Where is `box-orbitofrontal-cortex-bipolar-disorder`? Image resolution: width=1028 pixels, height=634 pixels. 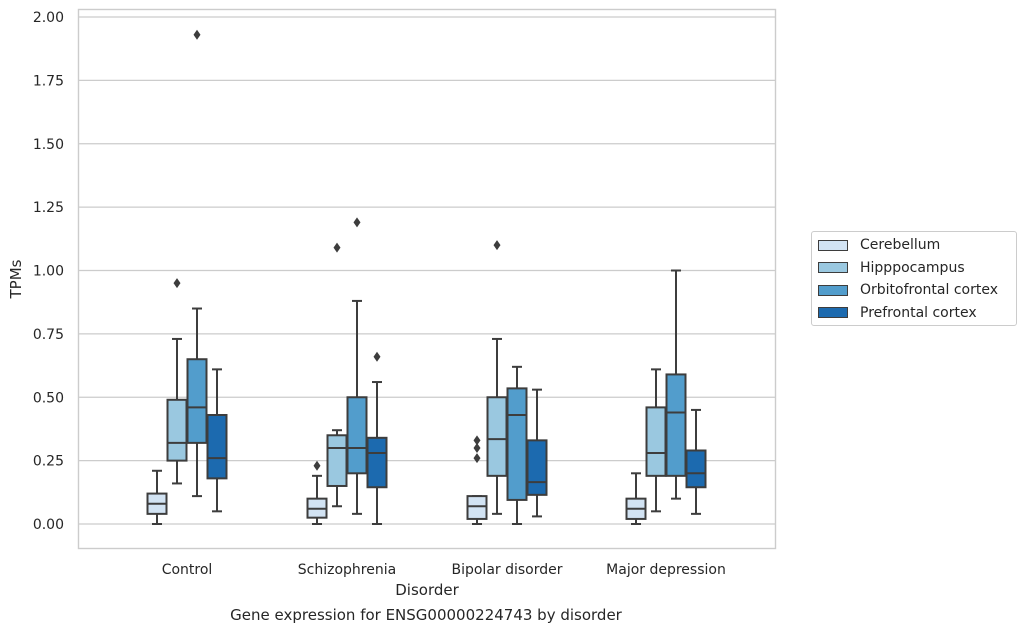
box-orbitofrontal-cortex-bipolar-disorder is located at coordinates (517, 445).